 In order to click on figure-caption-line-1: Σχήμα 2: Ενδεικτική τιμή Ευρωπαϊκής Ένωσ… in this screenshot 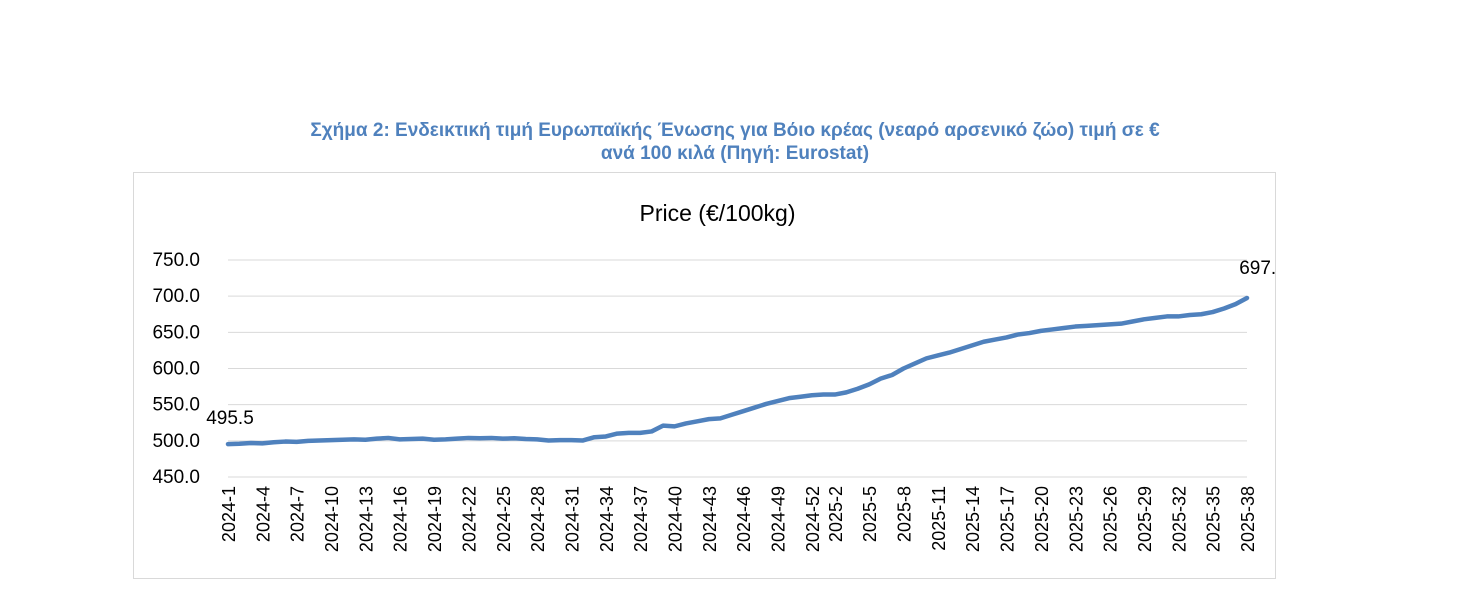, I will do `click(735, 130)`.